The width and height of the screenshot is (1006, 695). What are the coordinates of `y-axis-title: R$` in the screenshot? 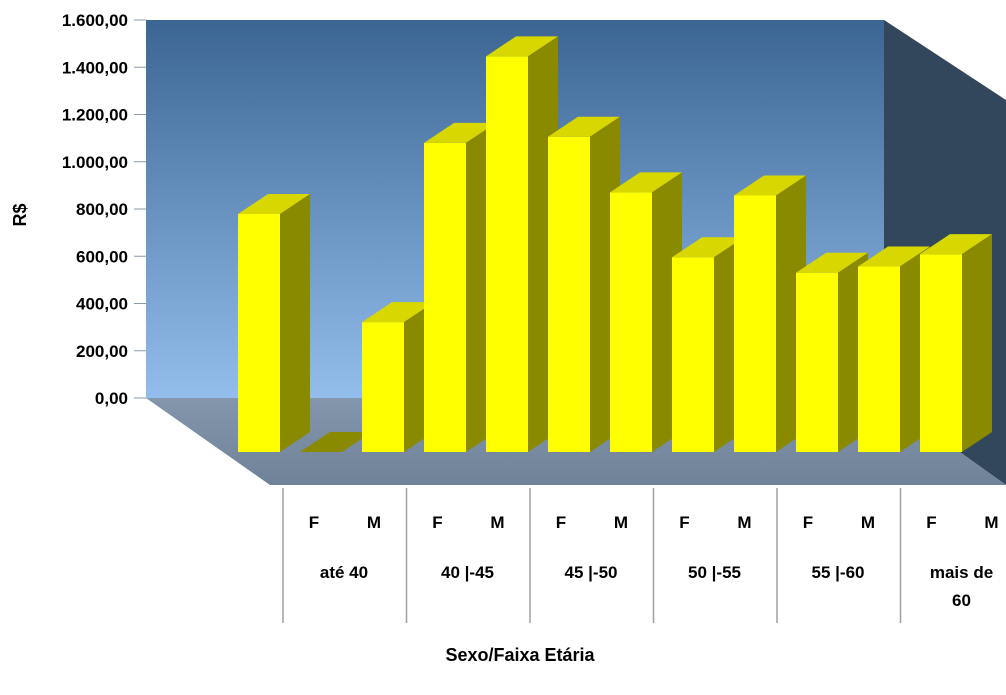 It's located at (20, 214).